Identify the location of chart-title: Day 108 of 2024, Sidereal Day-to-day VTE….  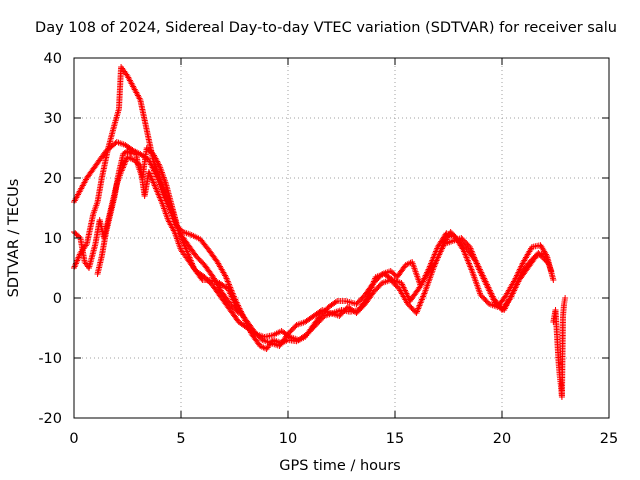
(326, 28).